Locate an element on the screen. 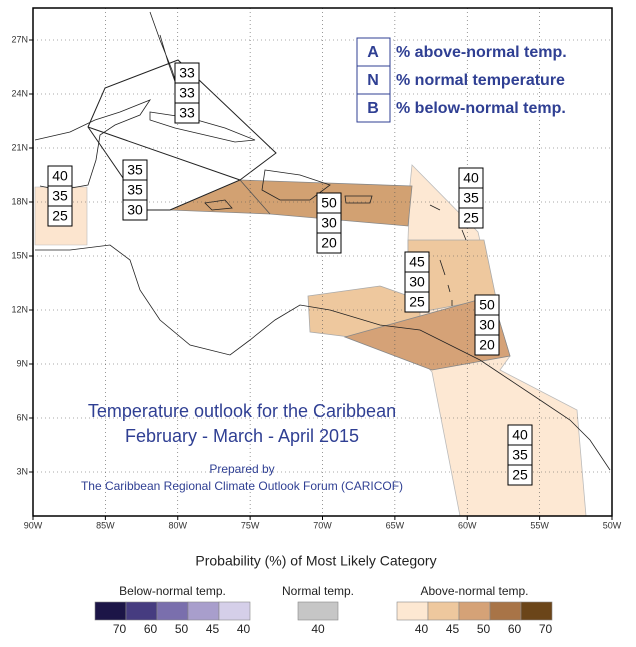 The height and width of the screenshot is (647, 636). lat-label: 15N is located at coordinates (19, 255).